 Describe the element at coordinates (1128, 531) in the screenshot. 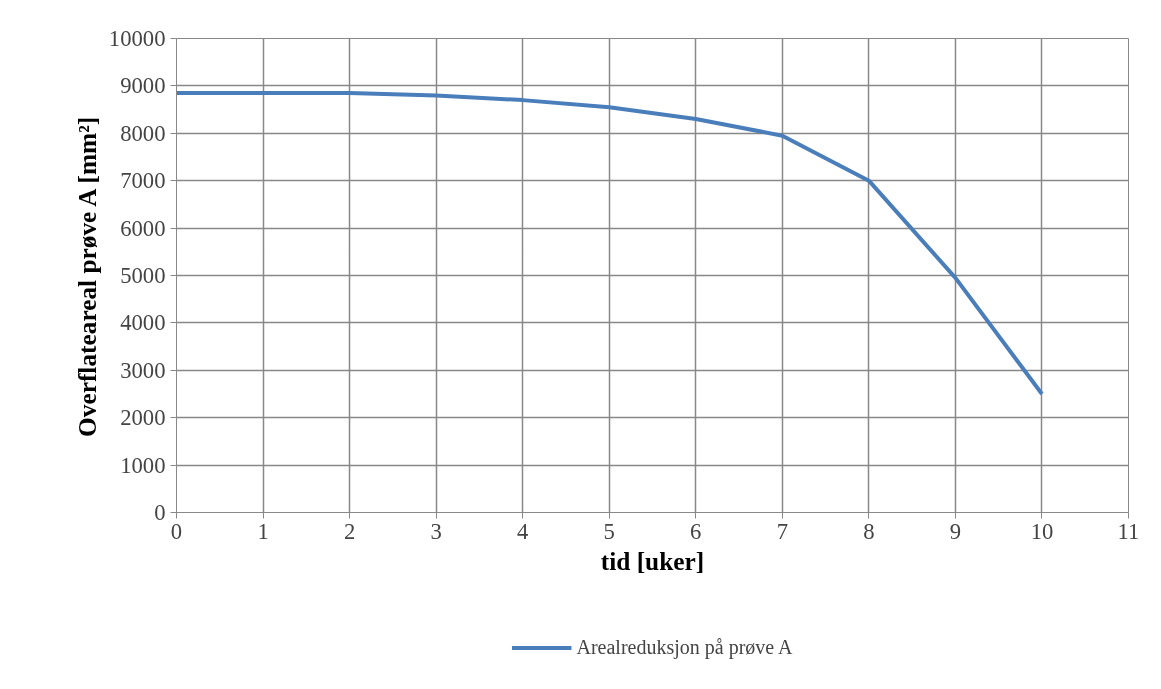

I see `x-tick-label: 11` at that location.